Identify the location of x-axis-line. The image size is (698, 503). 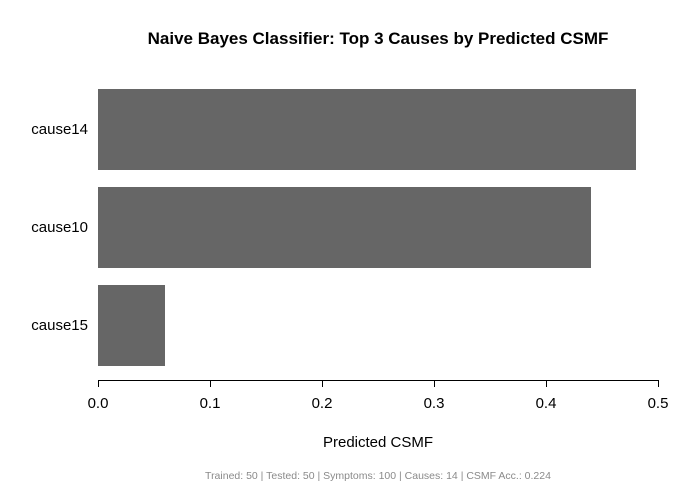
(378, 380).